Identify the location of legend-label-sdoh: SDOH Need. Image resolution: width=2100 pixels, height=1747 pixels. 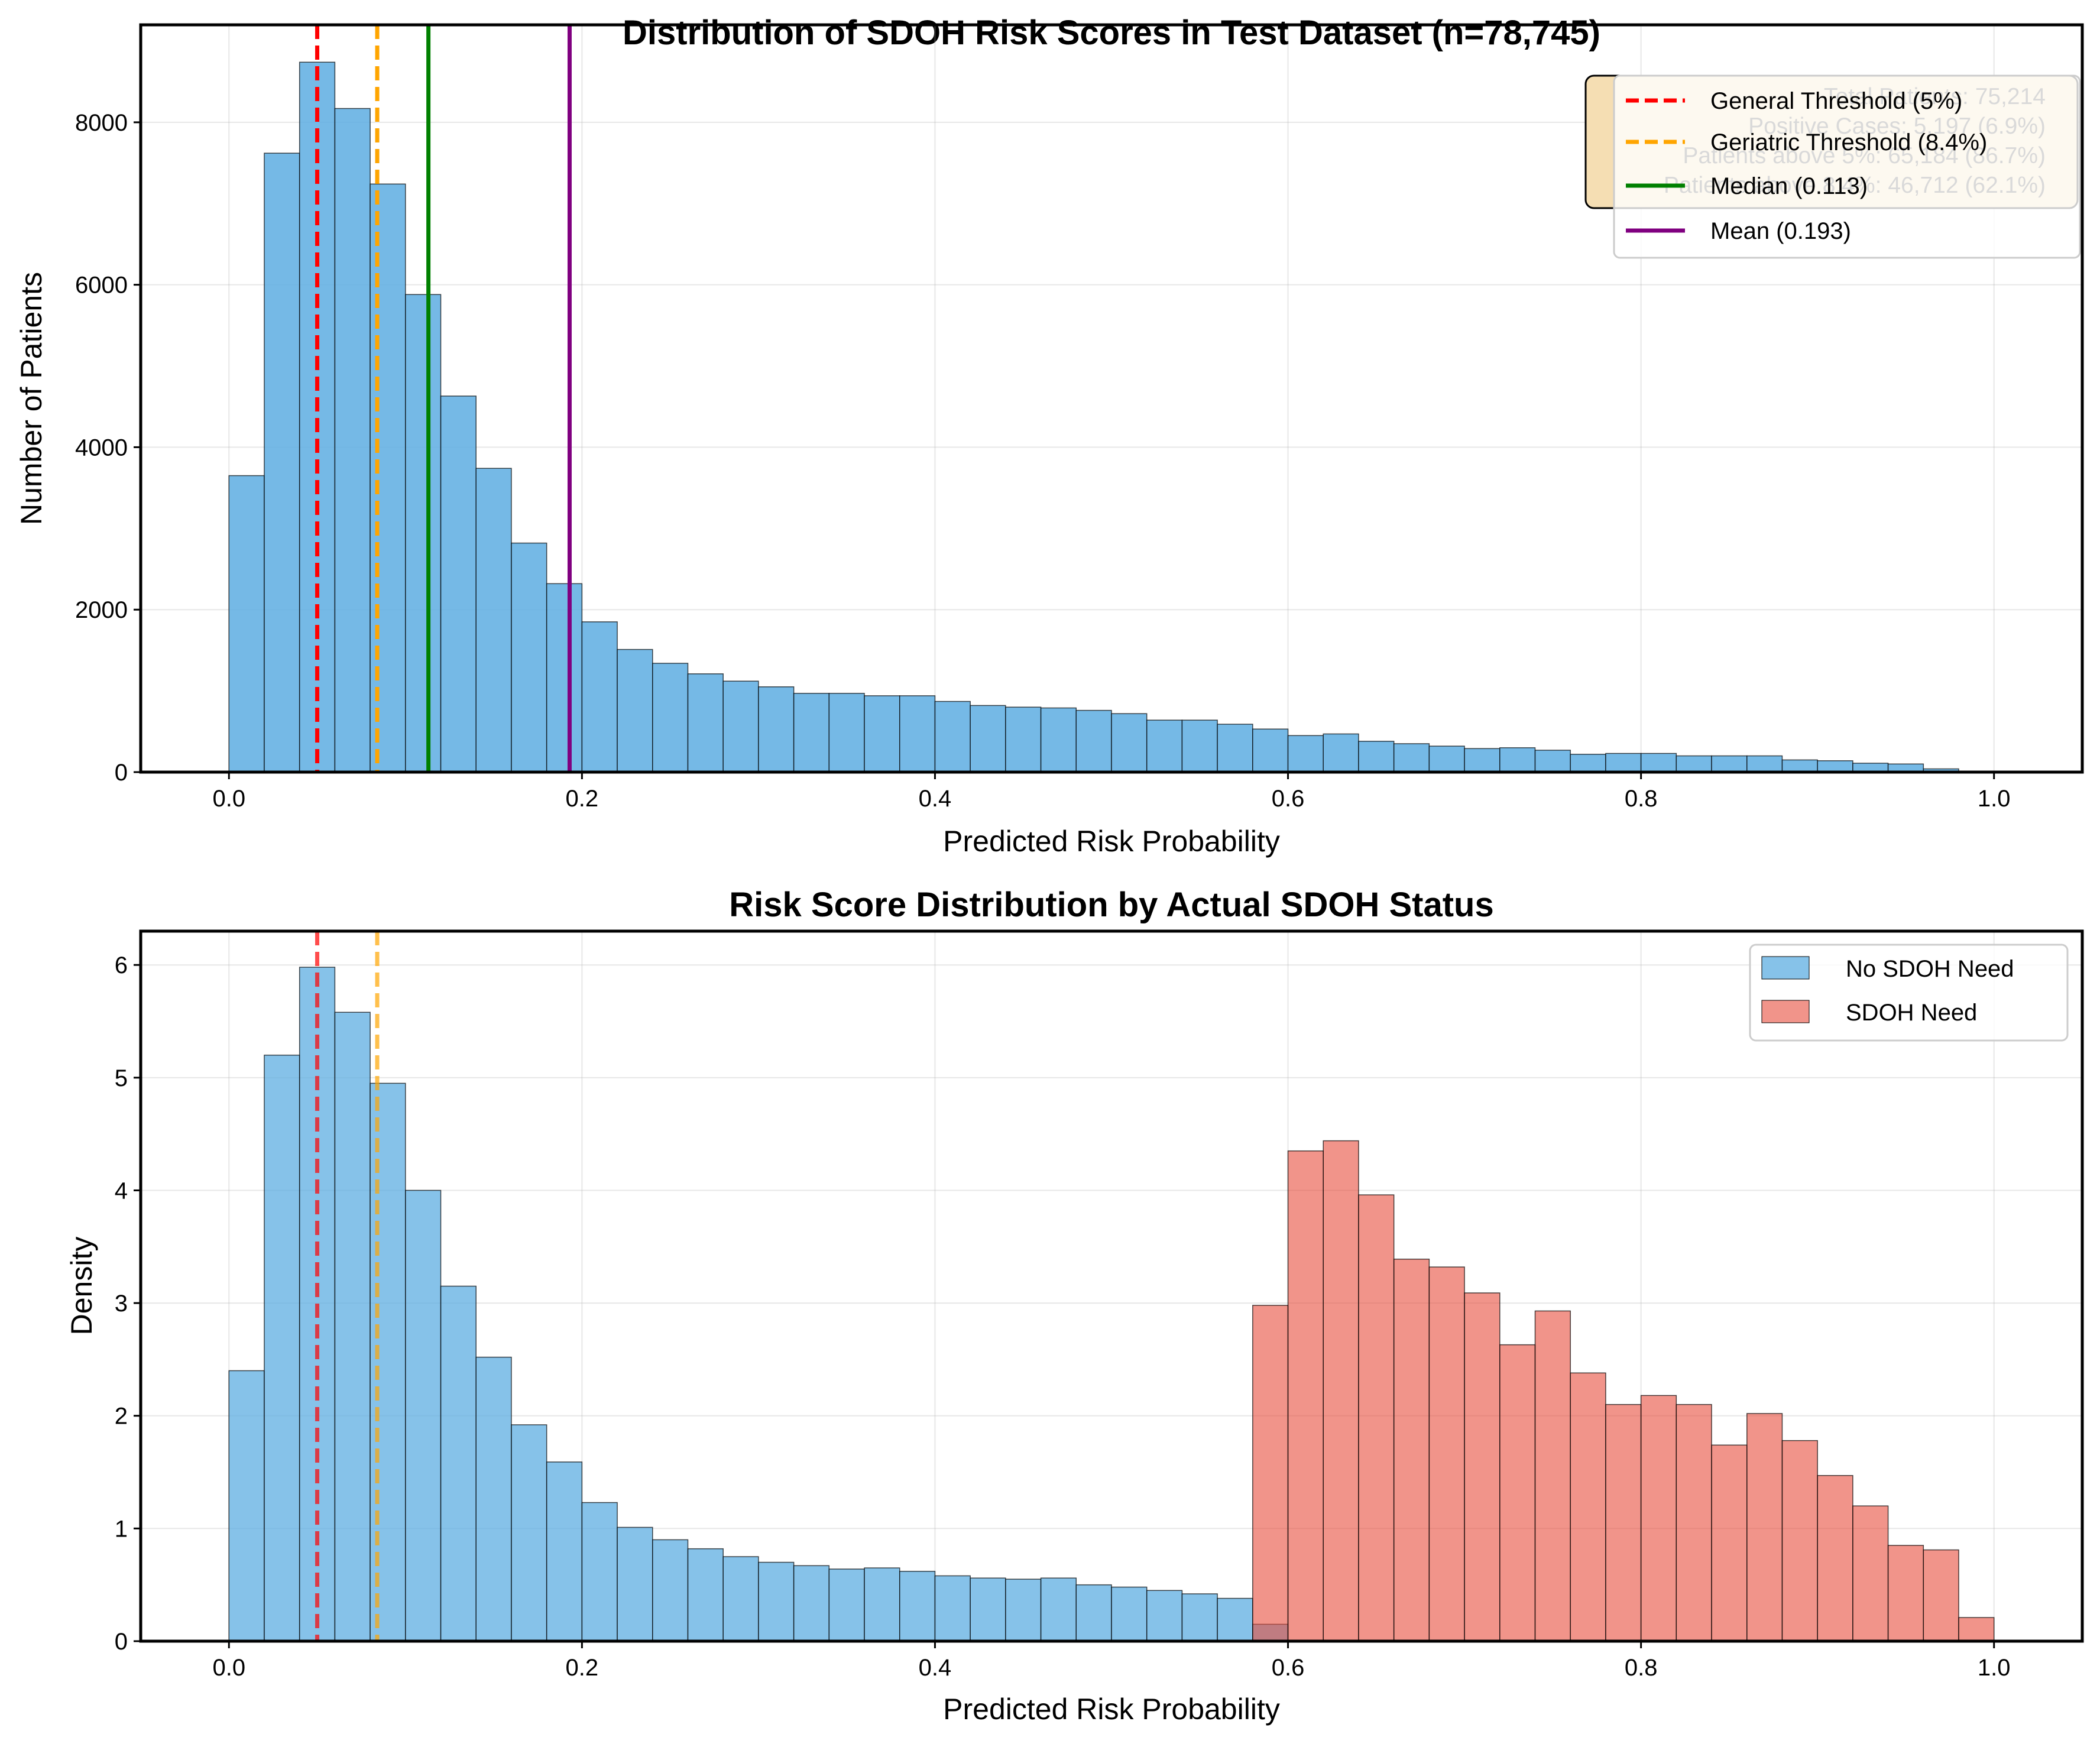
(1911, 1013).